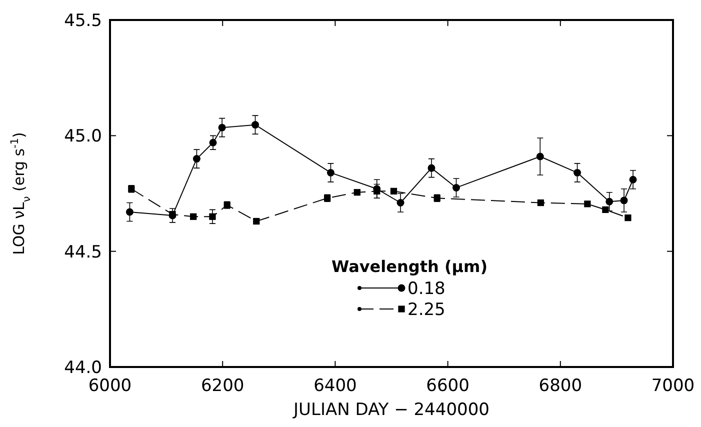 Image resolution: width=701 pixels, height=427 pixels. I want to click on legend-label: 0.18, so click(427, 289).